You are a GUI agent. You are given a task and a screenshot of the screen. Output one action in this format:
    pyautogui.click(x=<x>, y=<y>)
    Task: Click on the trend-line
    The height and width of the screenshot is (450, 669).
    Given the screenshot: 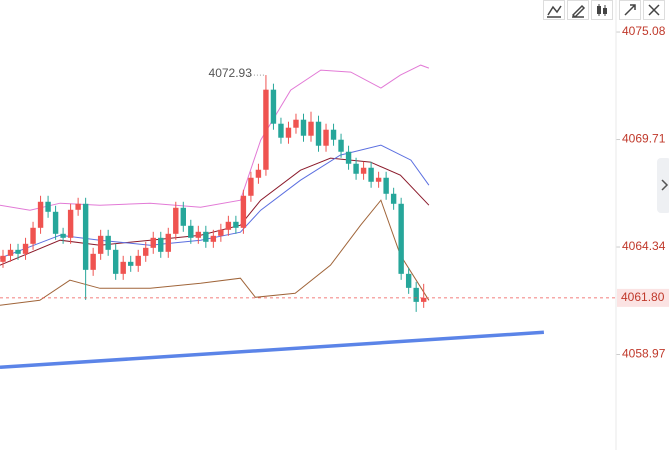 What is the action you would take?
    pyautogui.click(x=272, y=350)
    